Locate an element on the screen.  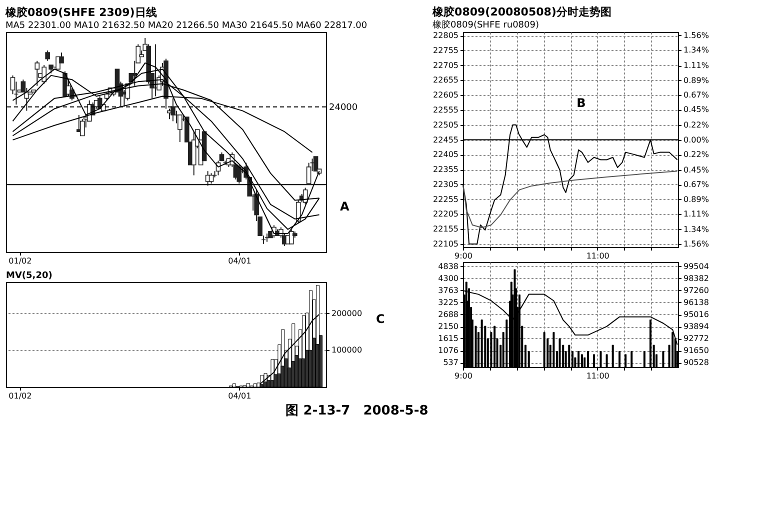
y-tick-label: 3763 is located at coordinates (448, 290).